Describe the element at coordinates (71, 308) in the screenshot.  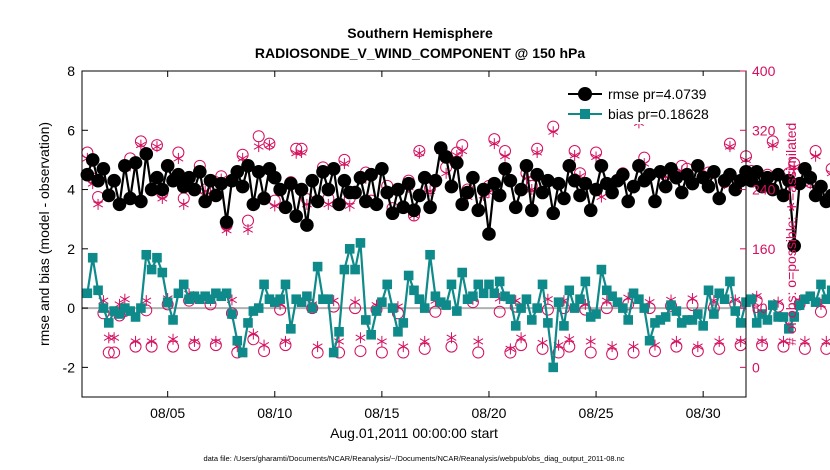
I see `y-left-tick-label: 0` at that location.